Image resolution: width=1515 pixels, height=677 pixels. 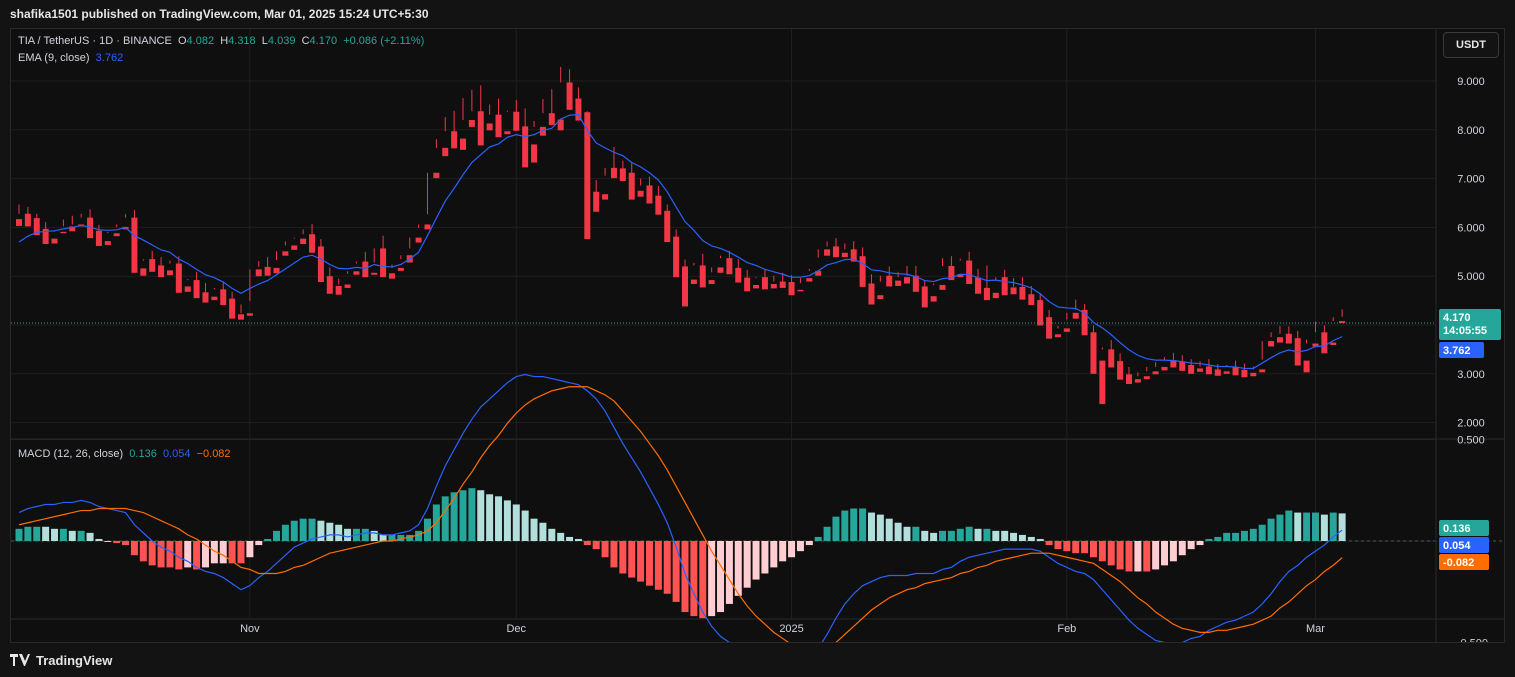 I want to click on price-tick-label: 9.000, so click(x=1471, y=82).